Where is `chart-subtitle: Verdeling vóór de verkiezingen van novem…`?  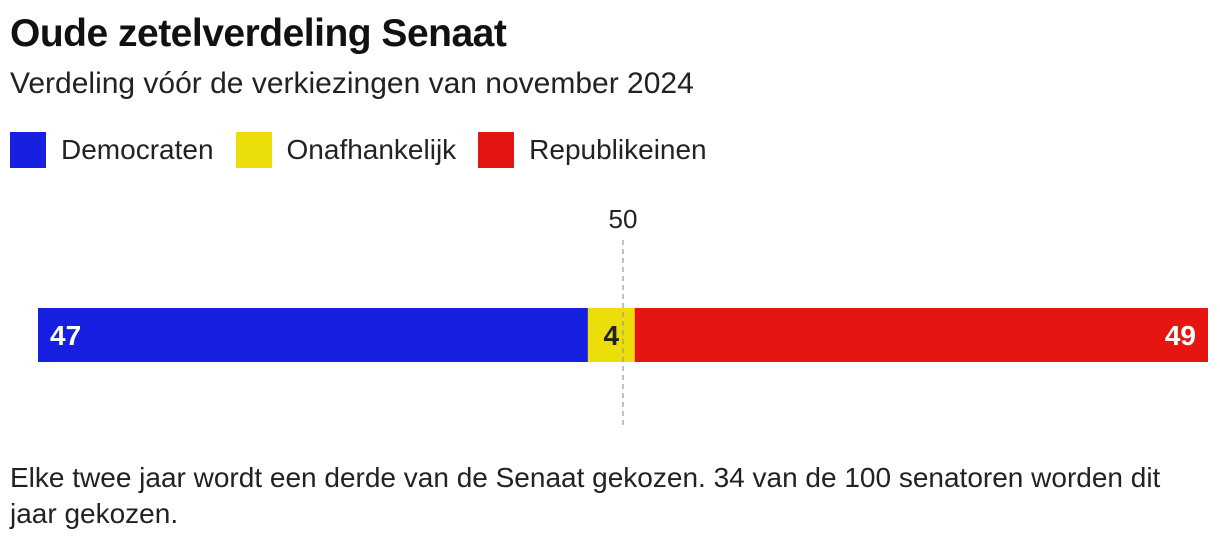 chart-subtitle: Verdeling vóór de verkiezingen van novem… is located at coordinates (352, 83).